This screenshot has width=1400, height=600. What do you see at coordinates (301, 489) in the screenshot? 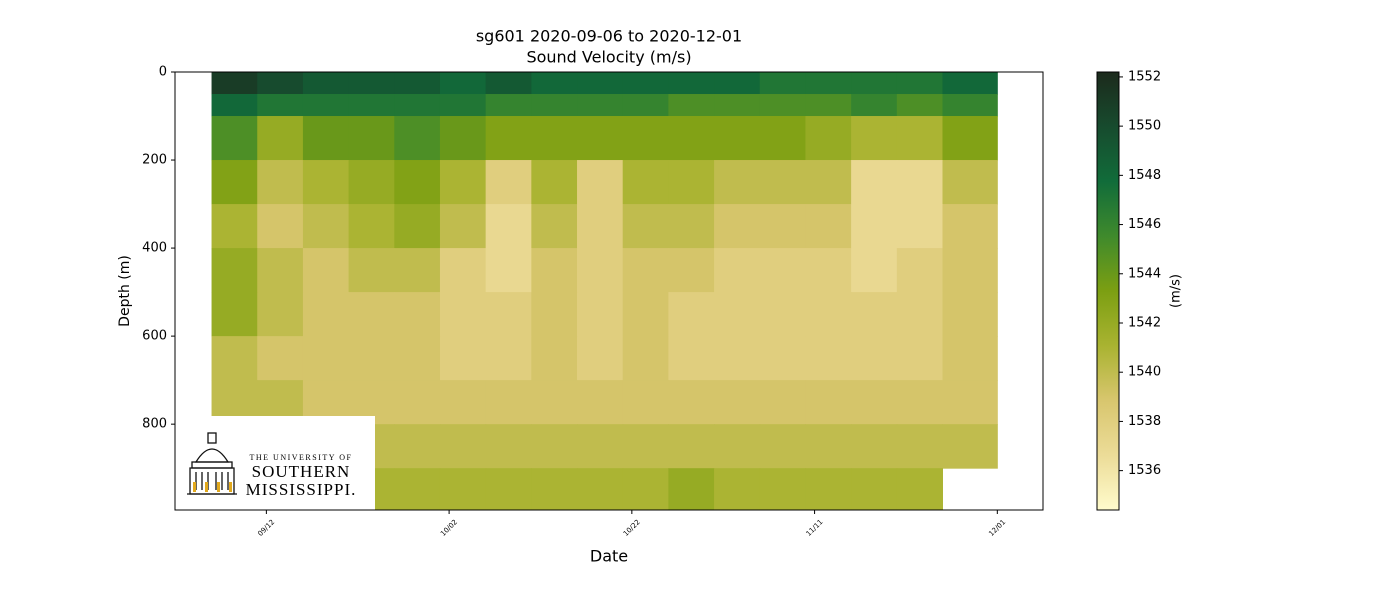
I see `logo-text: MISSISSIPPI.` at bounding box center [301, 489].